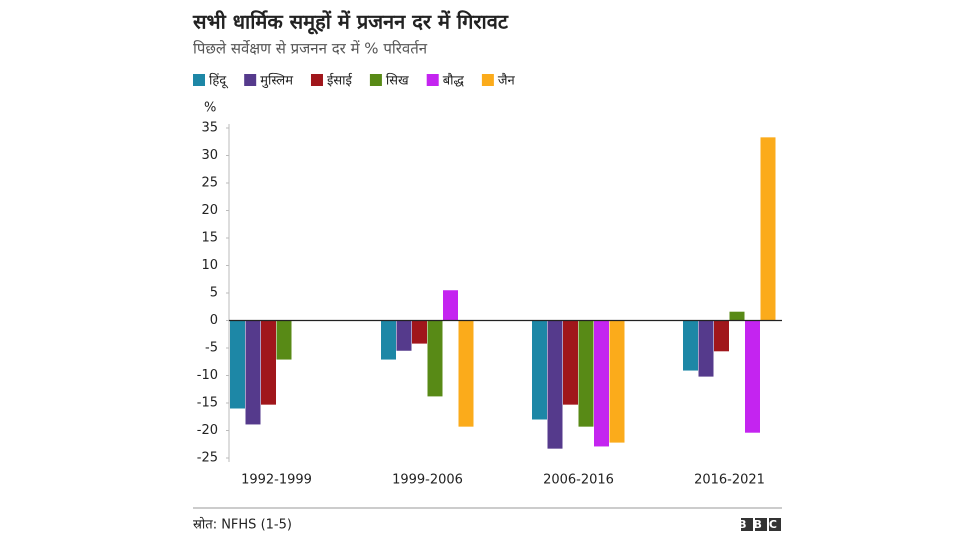 This screenshot has width=976, height=549. Describe the element at coordinates (211, 348) in the screenshot. I see `y-tick-label: -5` at that location.